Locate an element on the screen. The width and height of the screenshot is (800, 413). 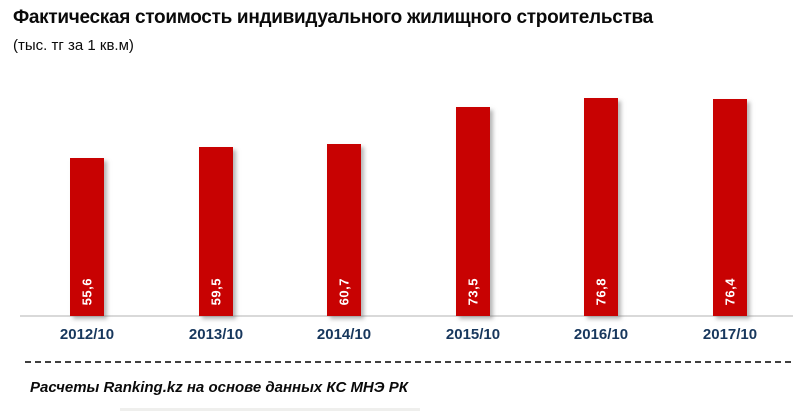
bar-2012/10: 55,6 is located at coordinates (87, 237).